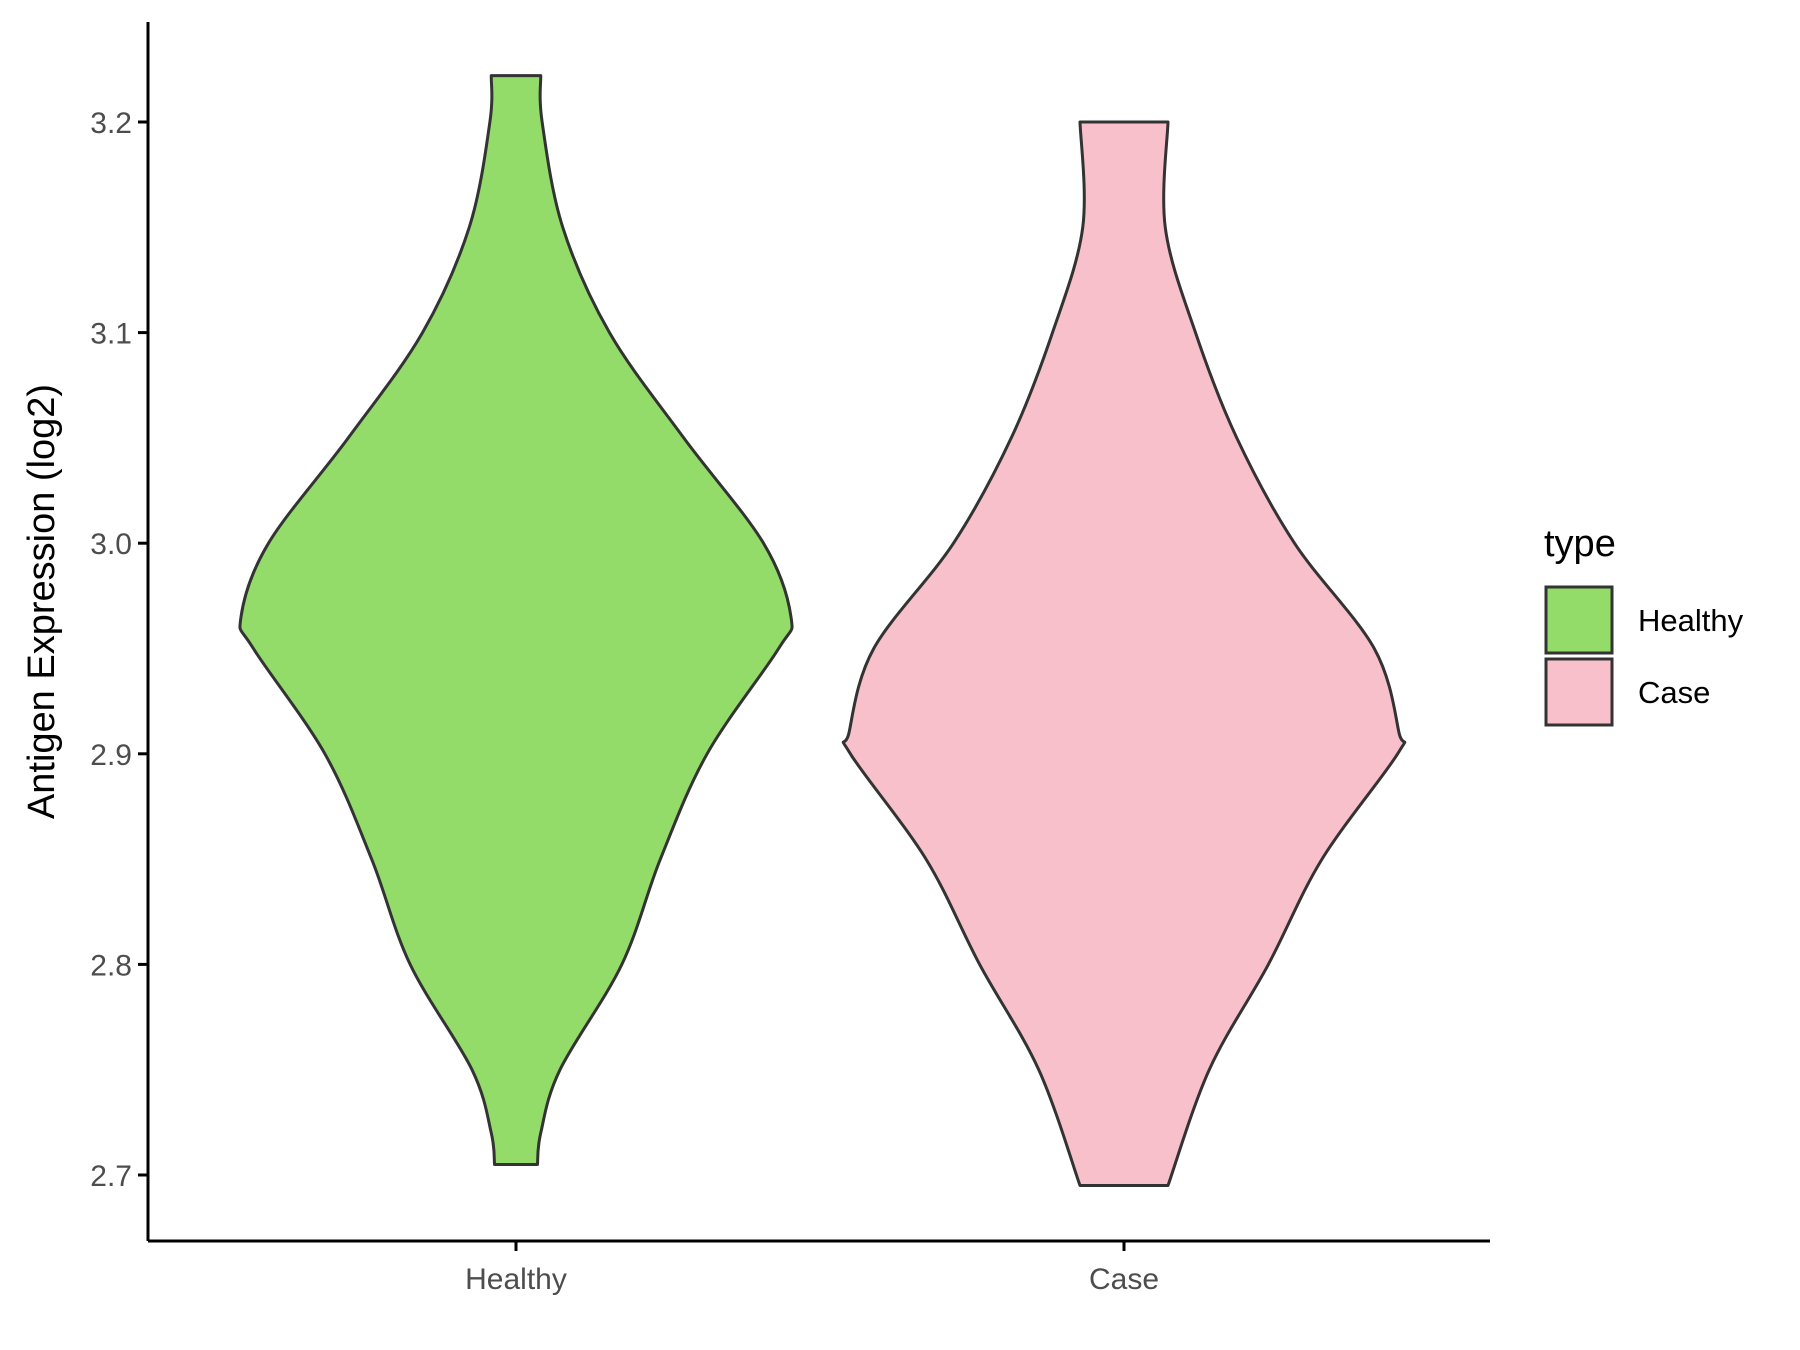 This screenshot has height=1350, width=1800. What do you see at coordinates (1124, 1279) in the screenshot?
I see `x-tick-label: Case` at bounding box center [1124, 1279].